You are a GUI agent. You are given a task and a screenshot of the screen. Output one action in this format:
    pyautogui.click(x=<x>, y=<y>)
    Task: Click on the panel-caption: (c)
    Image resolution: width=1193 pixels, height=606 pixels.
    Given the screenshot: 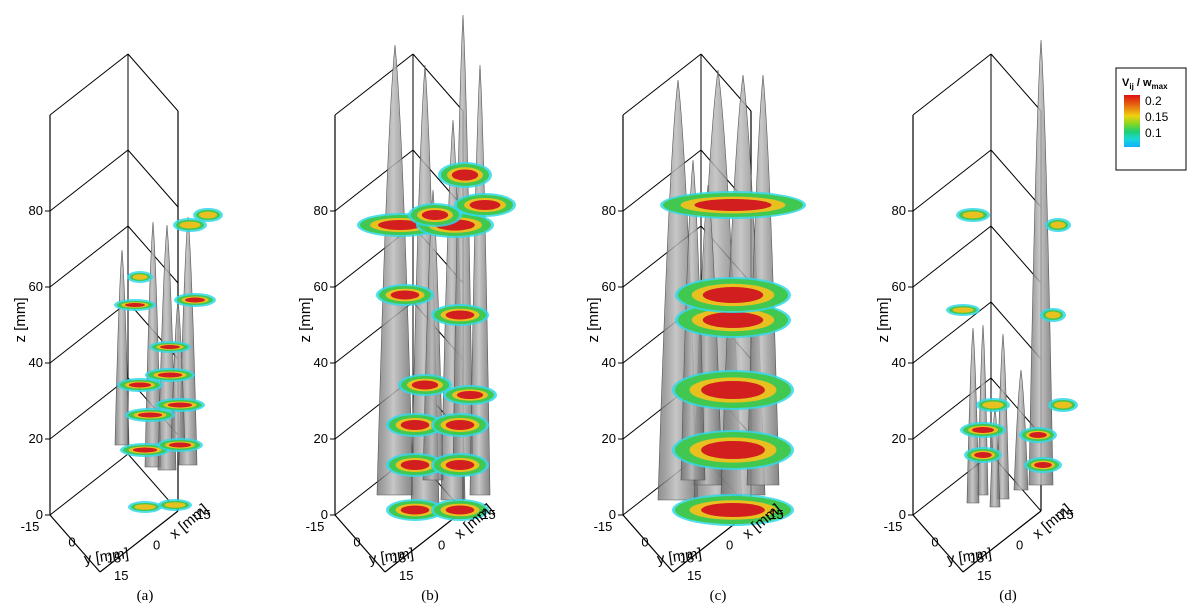 What is the action you would take?
    pyautogui.click(x=718, y=596)
    